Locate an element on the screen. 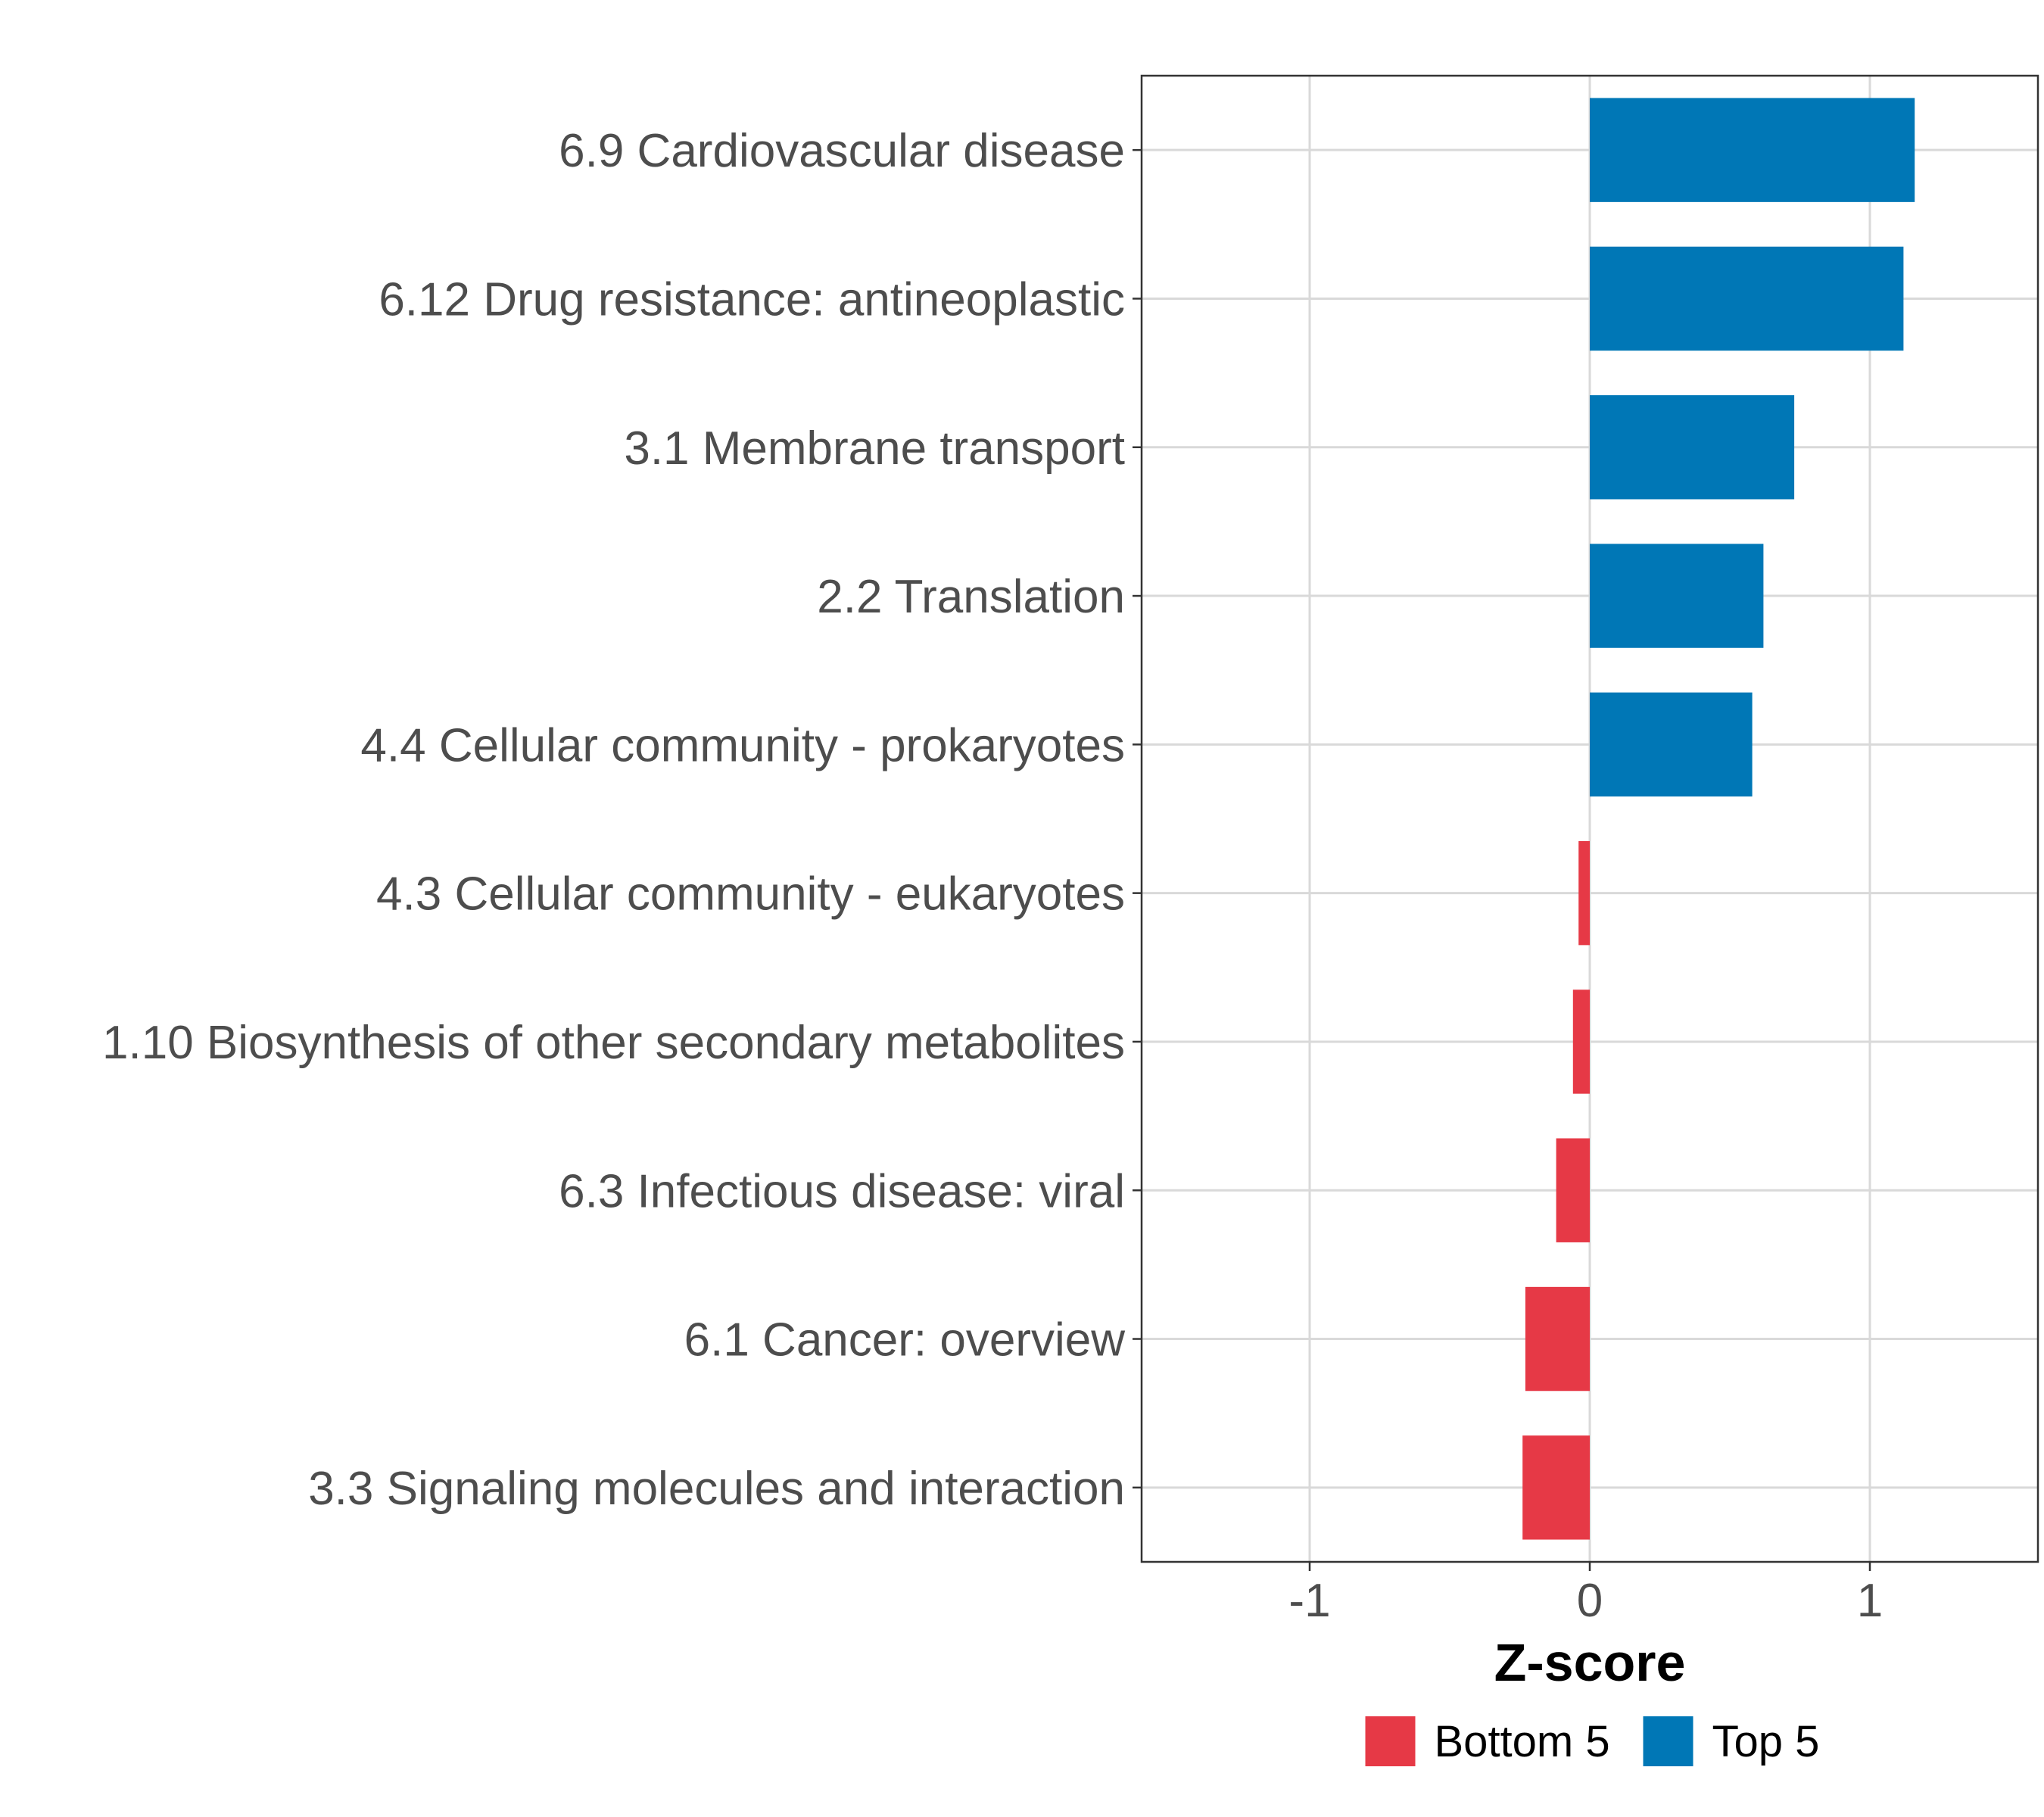 Image resolution: width=2044 pixels, height=1817 pixels. y-tick-label: 4.4 Cellular community - prokaryotes is located at coordinates (742, 745).